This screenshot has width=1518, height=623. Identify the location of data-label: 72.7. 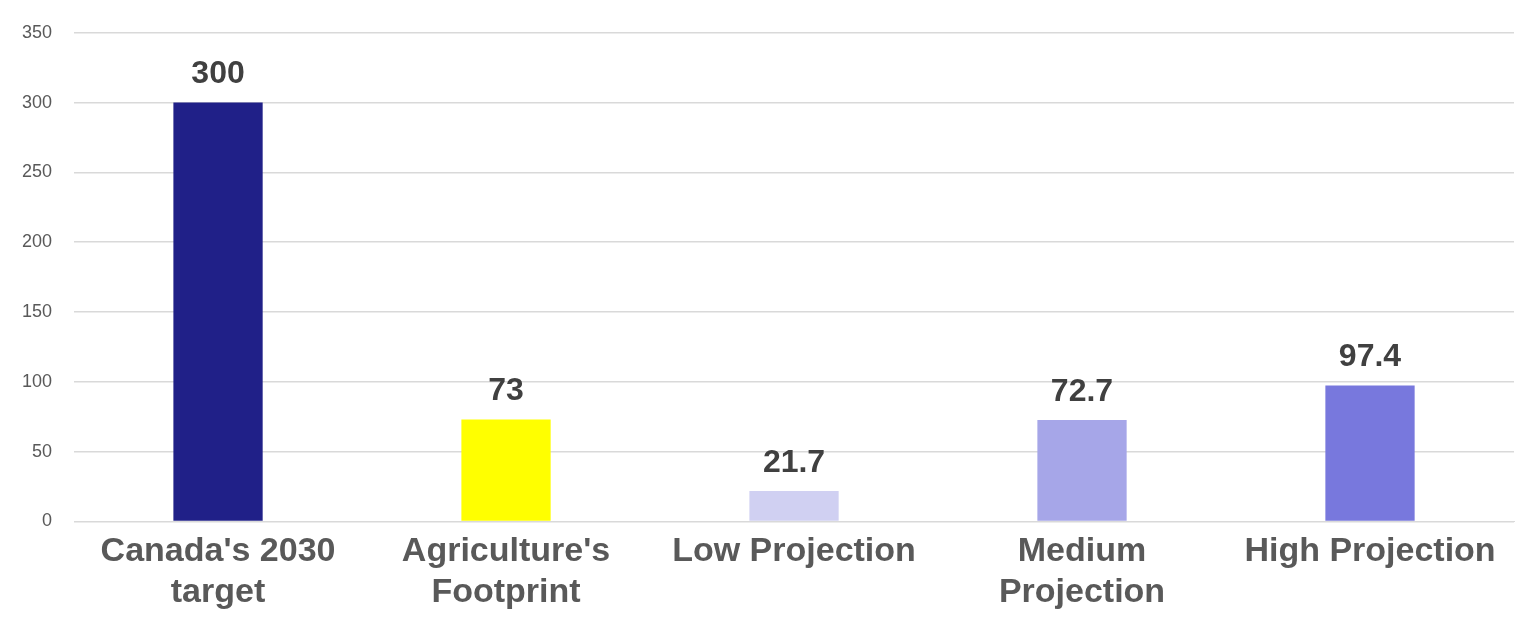
(1082, 389).